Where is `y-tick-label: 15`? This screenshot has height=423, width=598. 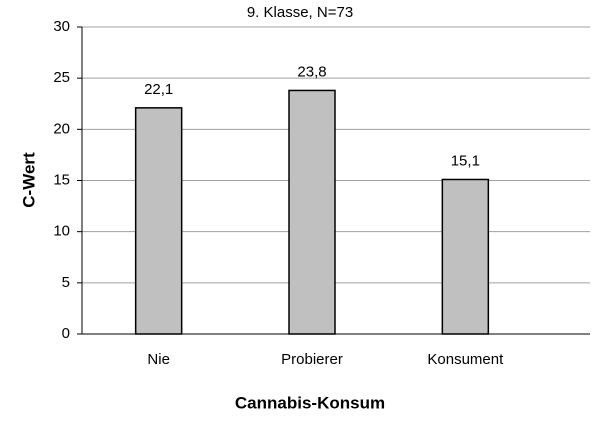 y-tick-label: 15 is located at coordinates (61, 179).